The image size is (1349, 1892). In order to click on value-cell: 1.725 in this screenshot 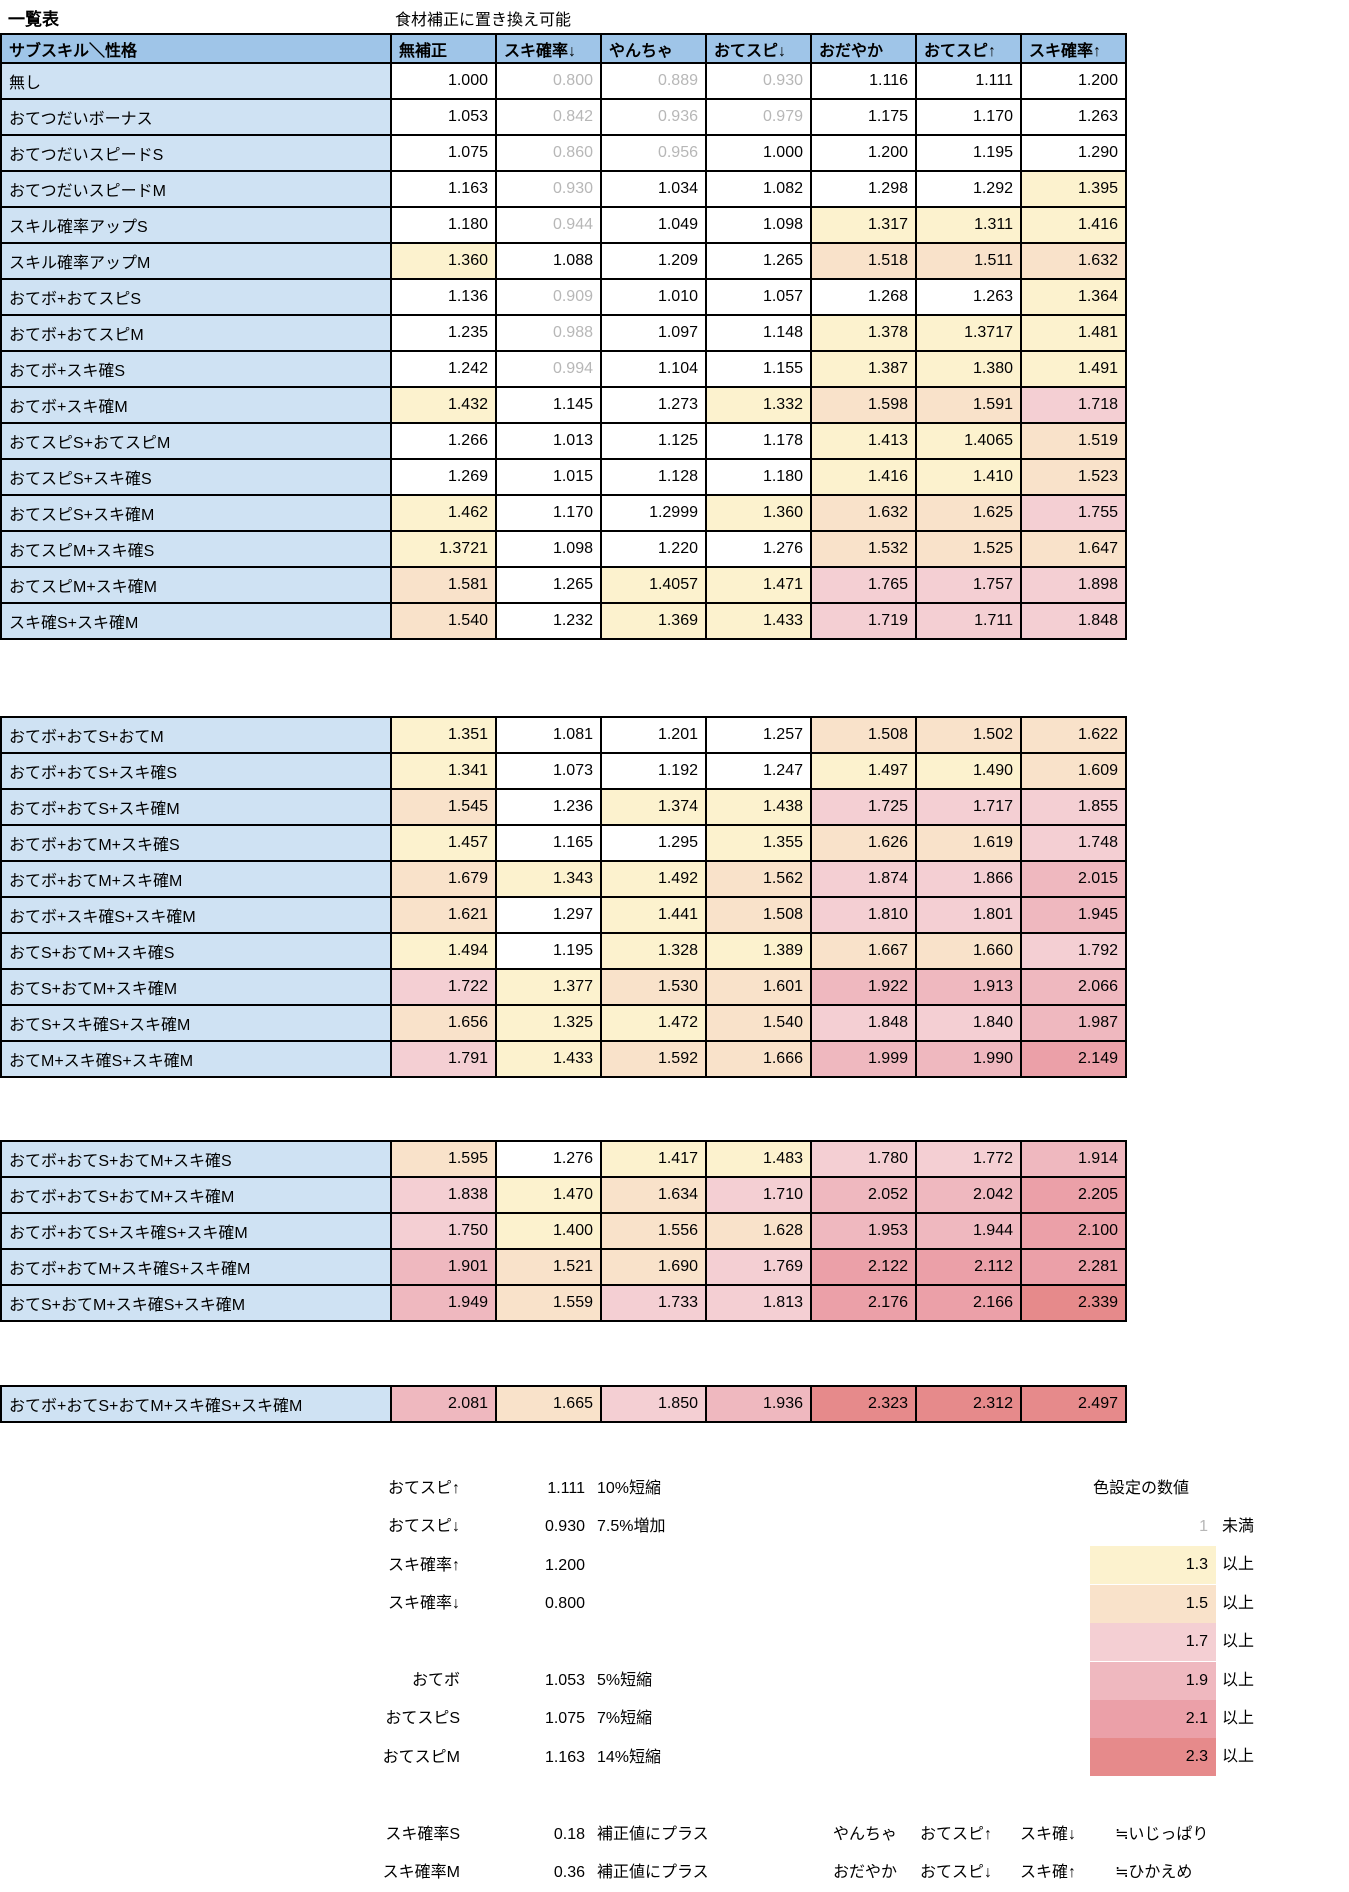, I will do `click(863, 807)`.